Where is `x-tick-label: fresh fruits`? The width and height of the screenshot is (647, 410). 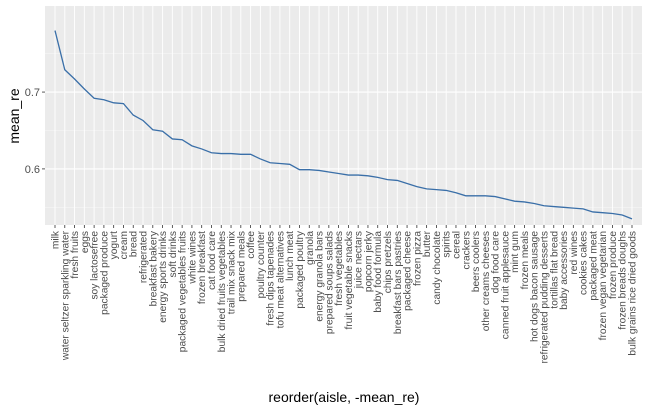 x-tick-label: fresh fruits is located at coordinates (75, 255).